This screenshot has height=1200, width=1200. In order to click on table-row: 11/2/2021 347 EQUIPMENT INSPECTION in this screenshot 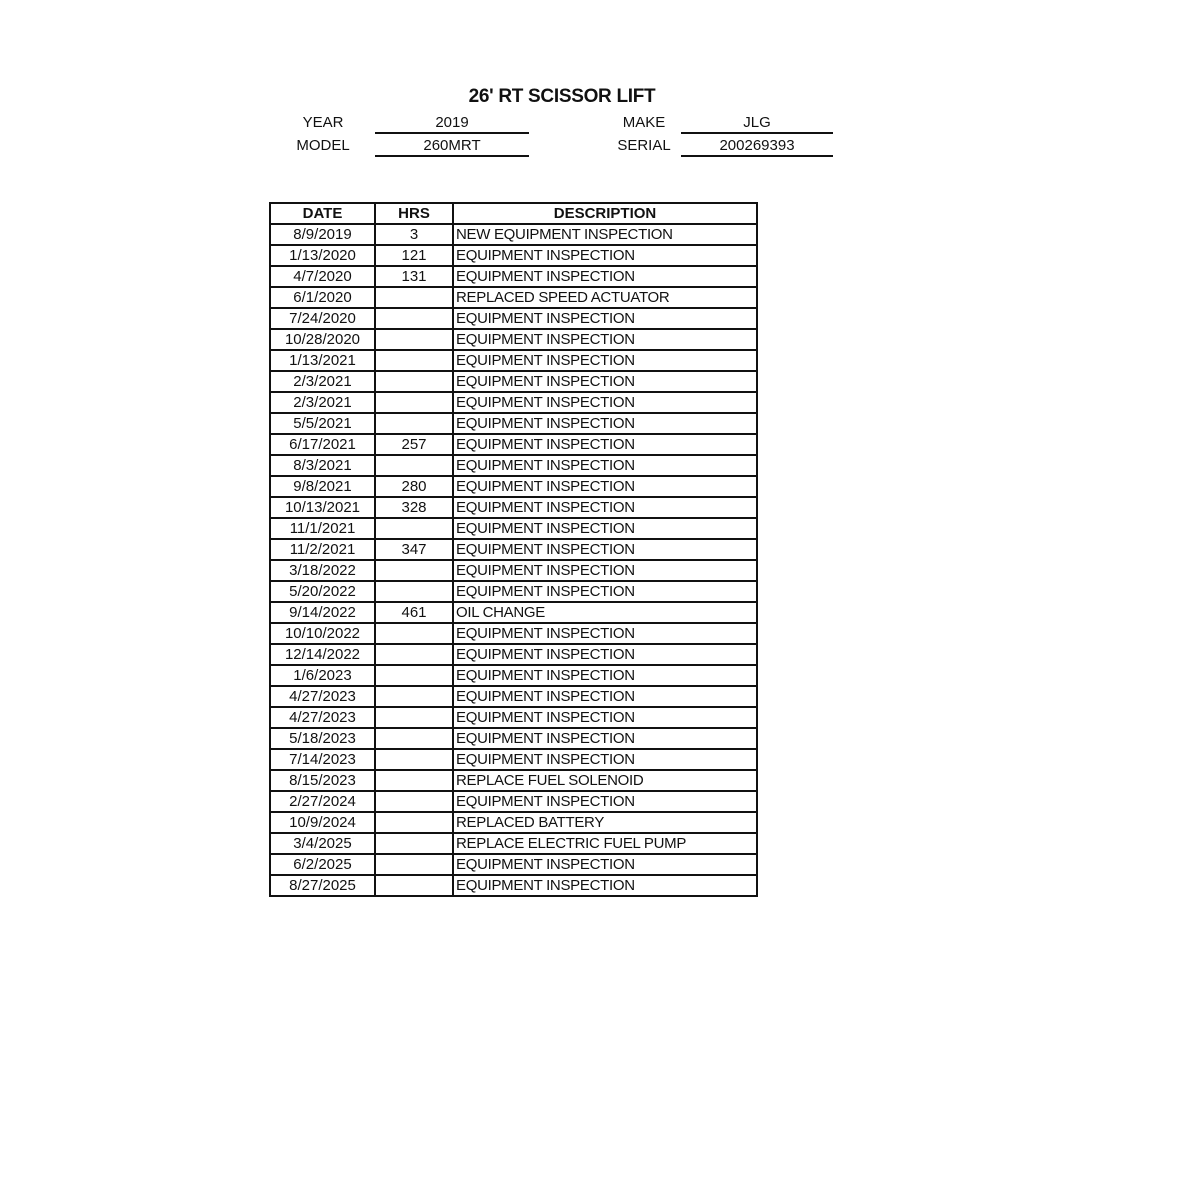, I will do `click(513, 549)`.